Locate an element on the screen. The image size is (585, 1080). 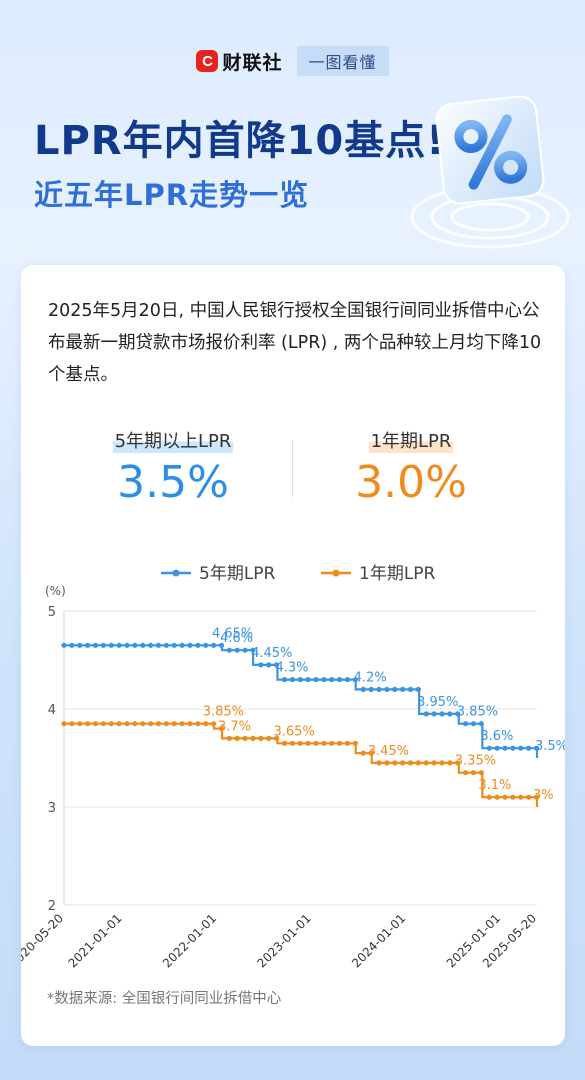
x-tick-label: 2021-01-01 is located at coordinates (94, 940).